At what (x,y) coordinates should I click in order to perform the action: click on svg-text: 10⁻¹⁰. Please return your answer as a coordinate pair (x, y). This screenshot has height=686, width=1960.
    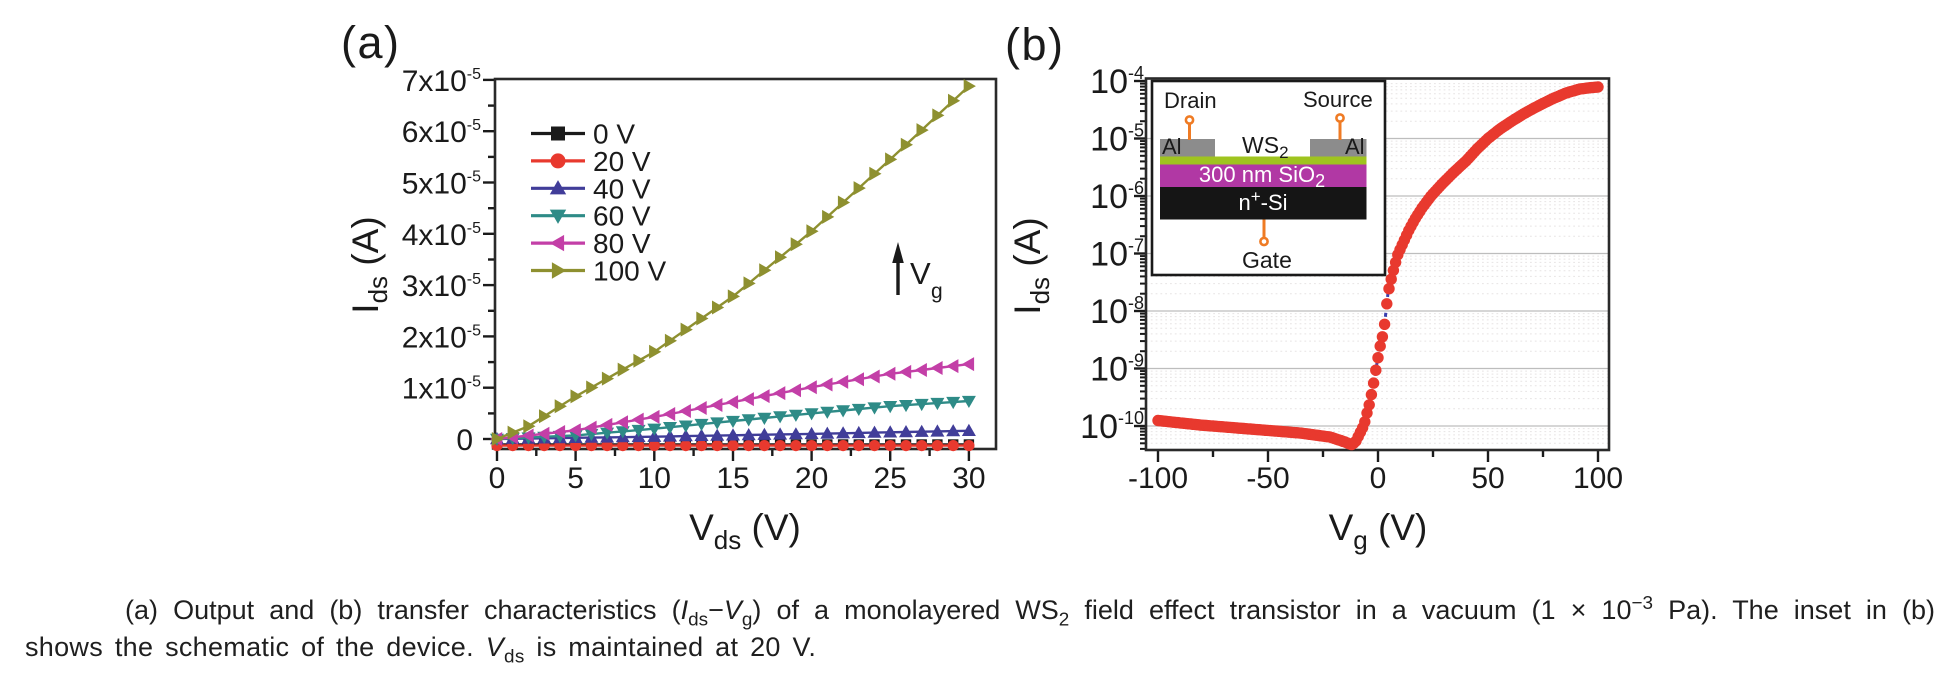
    Looking at the image, I should click on (1112, 427).